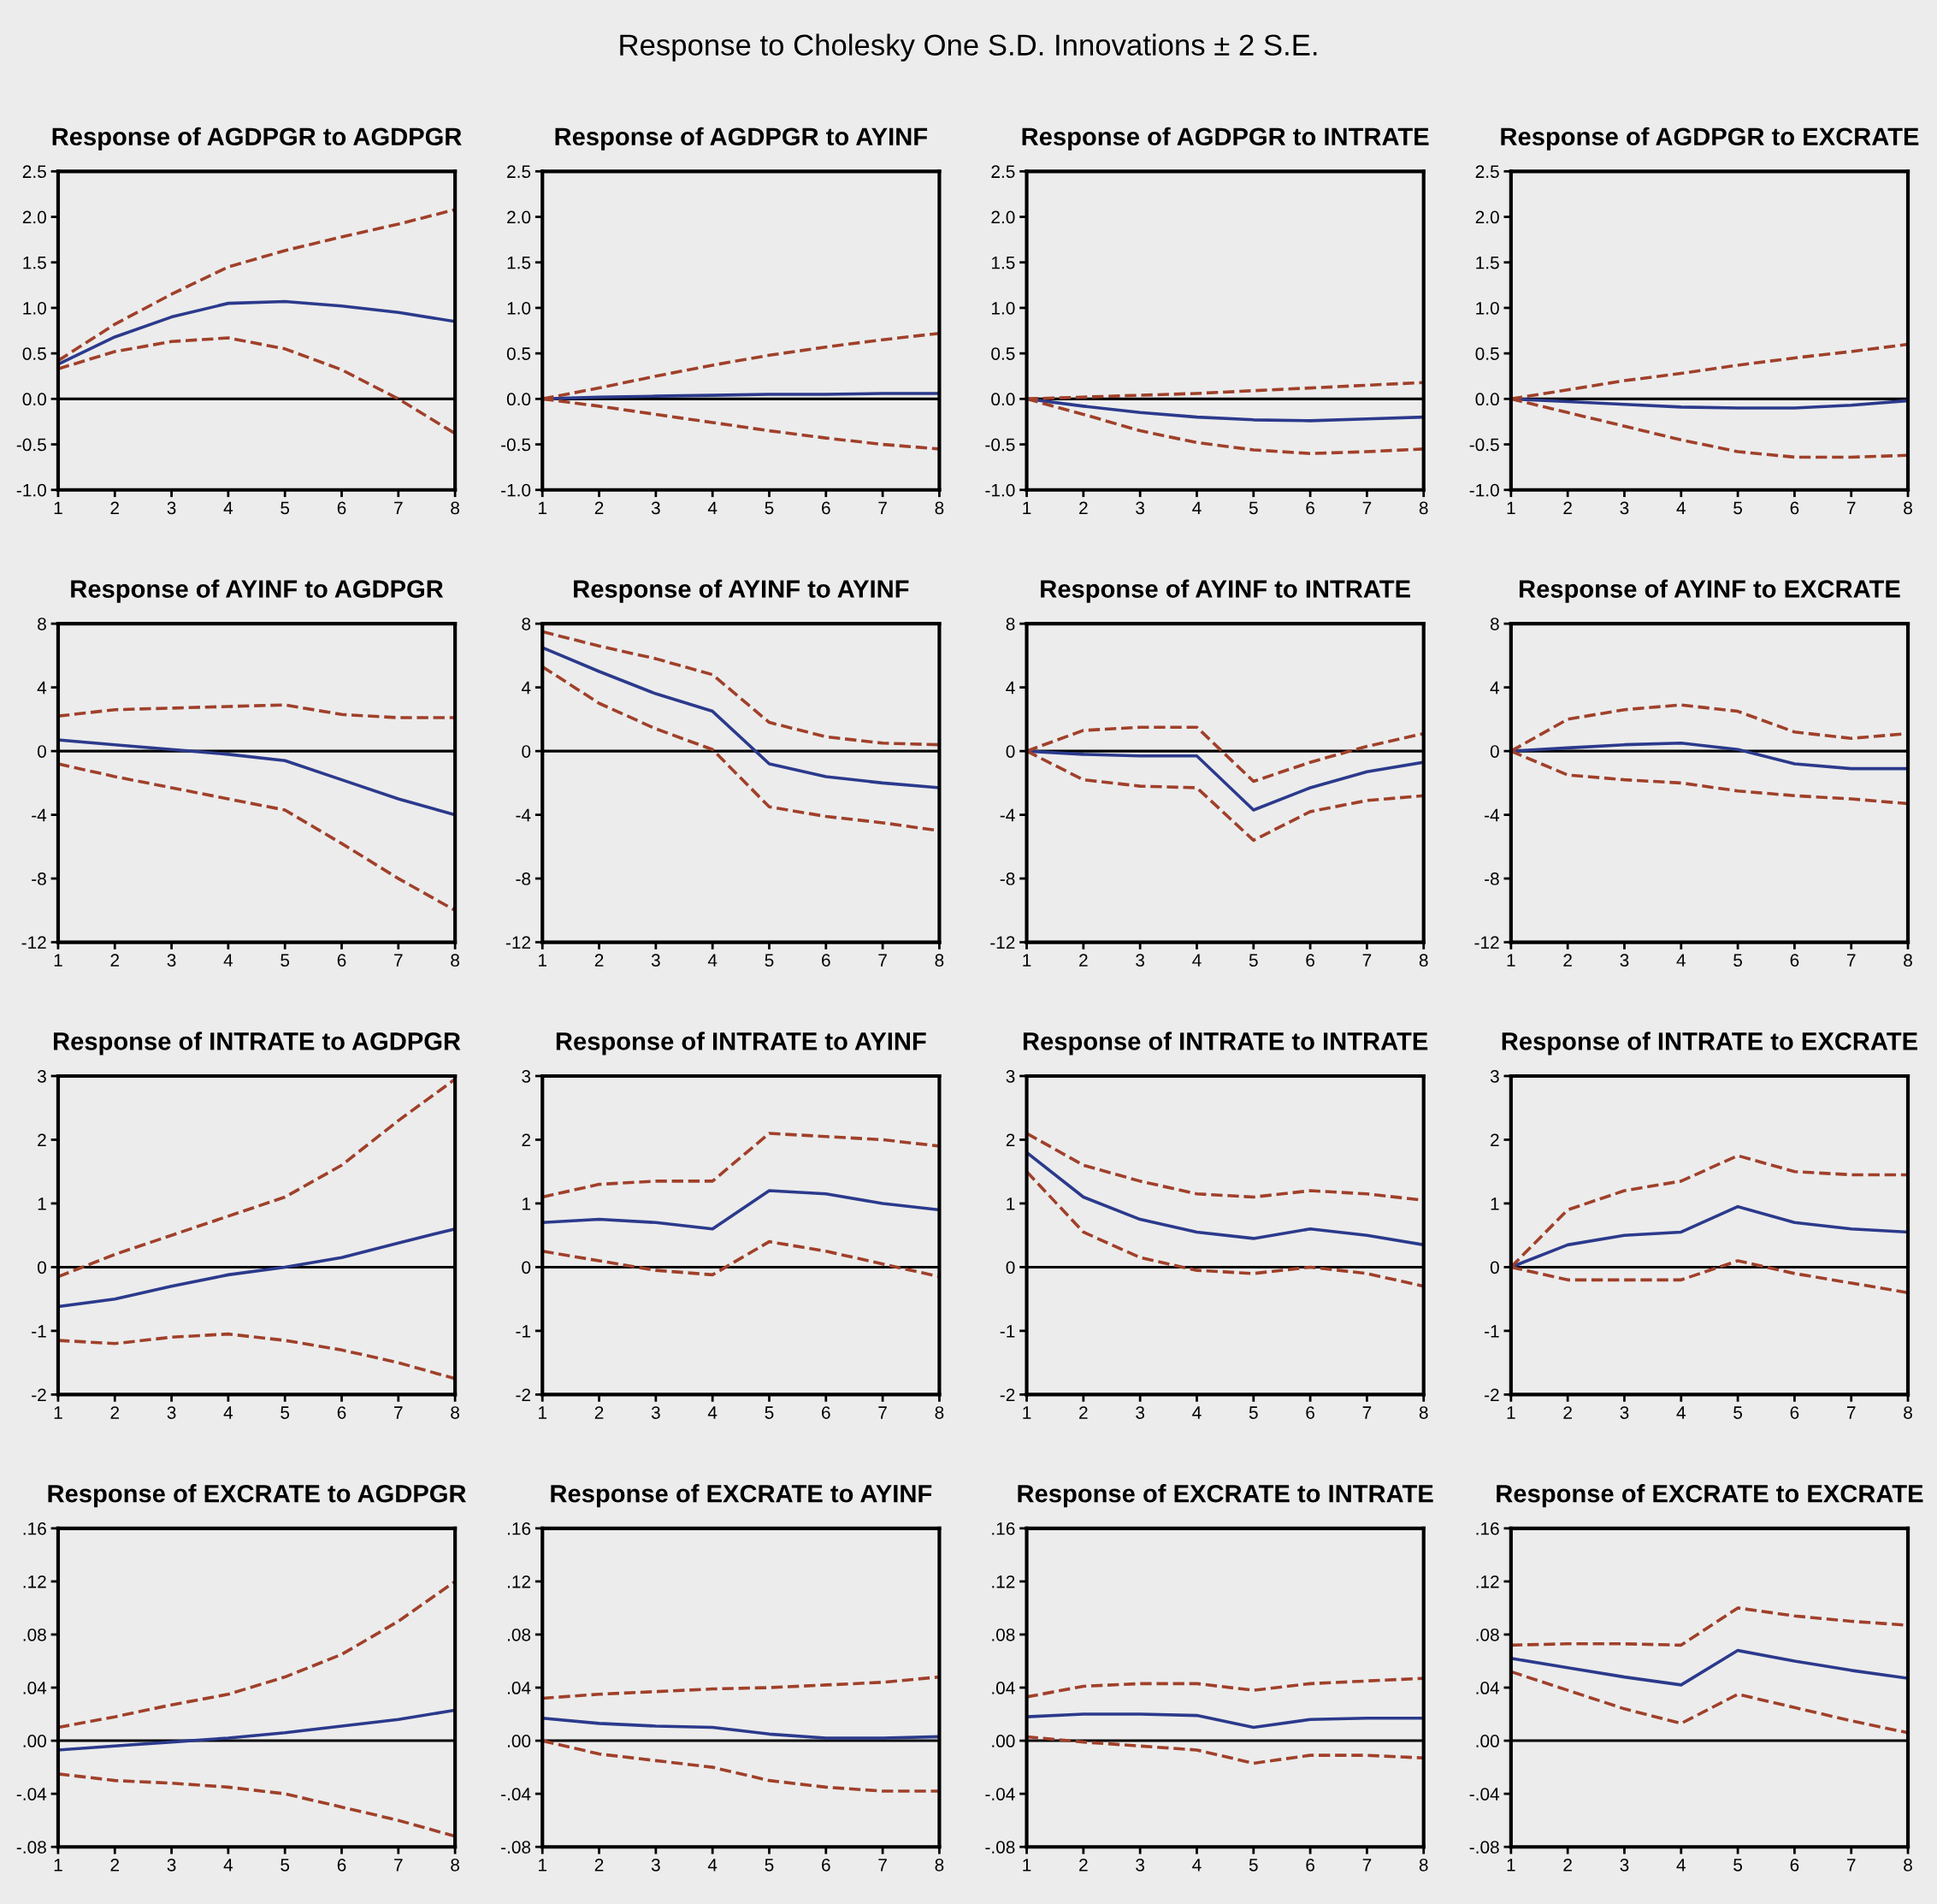 This screenshot has width=1937, height=1904. I want to click on y-tick-label: .08, so click(1488, 1634).